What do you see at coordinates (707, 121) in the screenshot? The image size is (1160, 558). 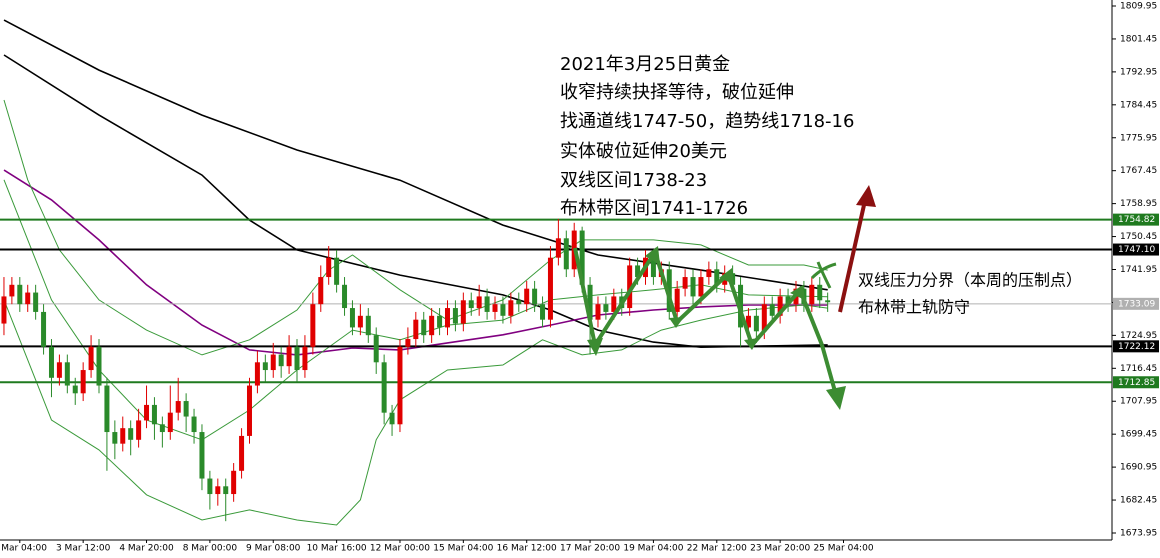 I see `annotation: 找通道线1747-50，趋势线1718-16` at bounding box center [707, 121].